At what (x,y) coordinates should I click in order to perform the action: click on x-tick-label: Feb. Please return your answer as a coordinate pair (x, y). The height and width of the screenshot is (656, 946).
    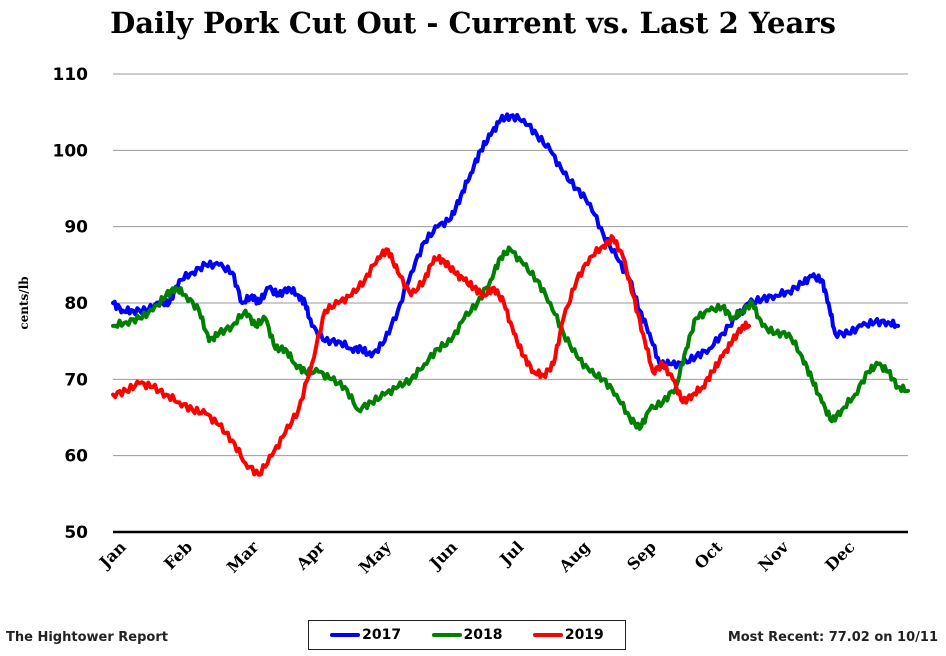
    Looking at the image, I should click on (178, 555).